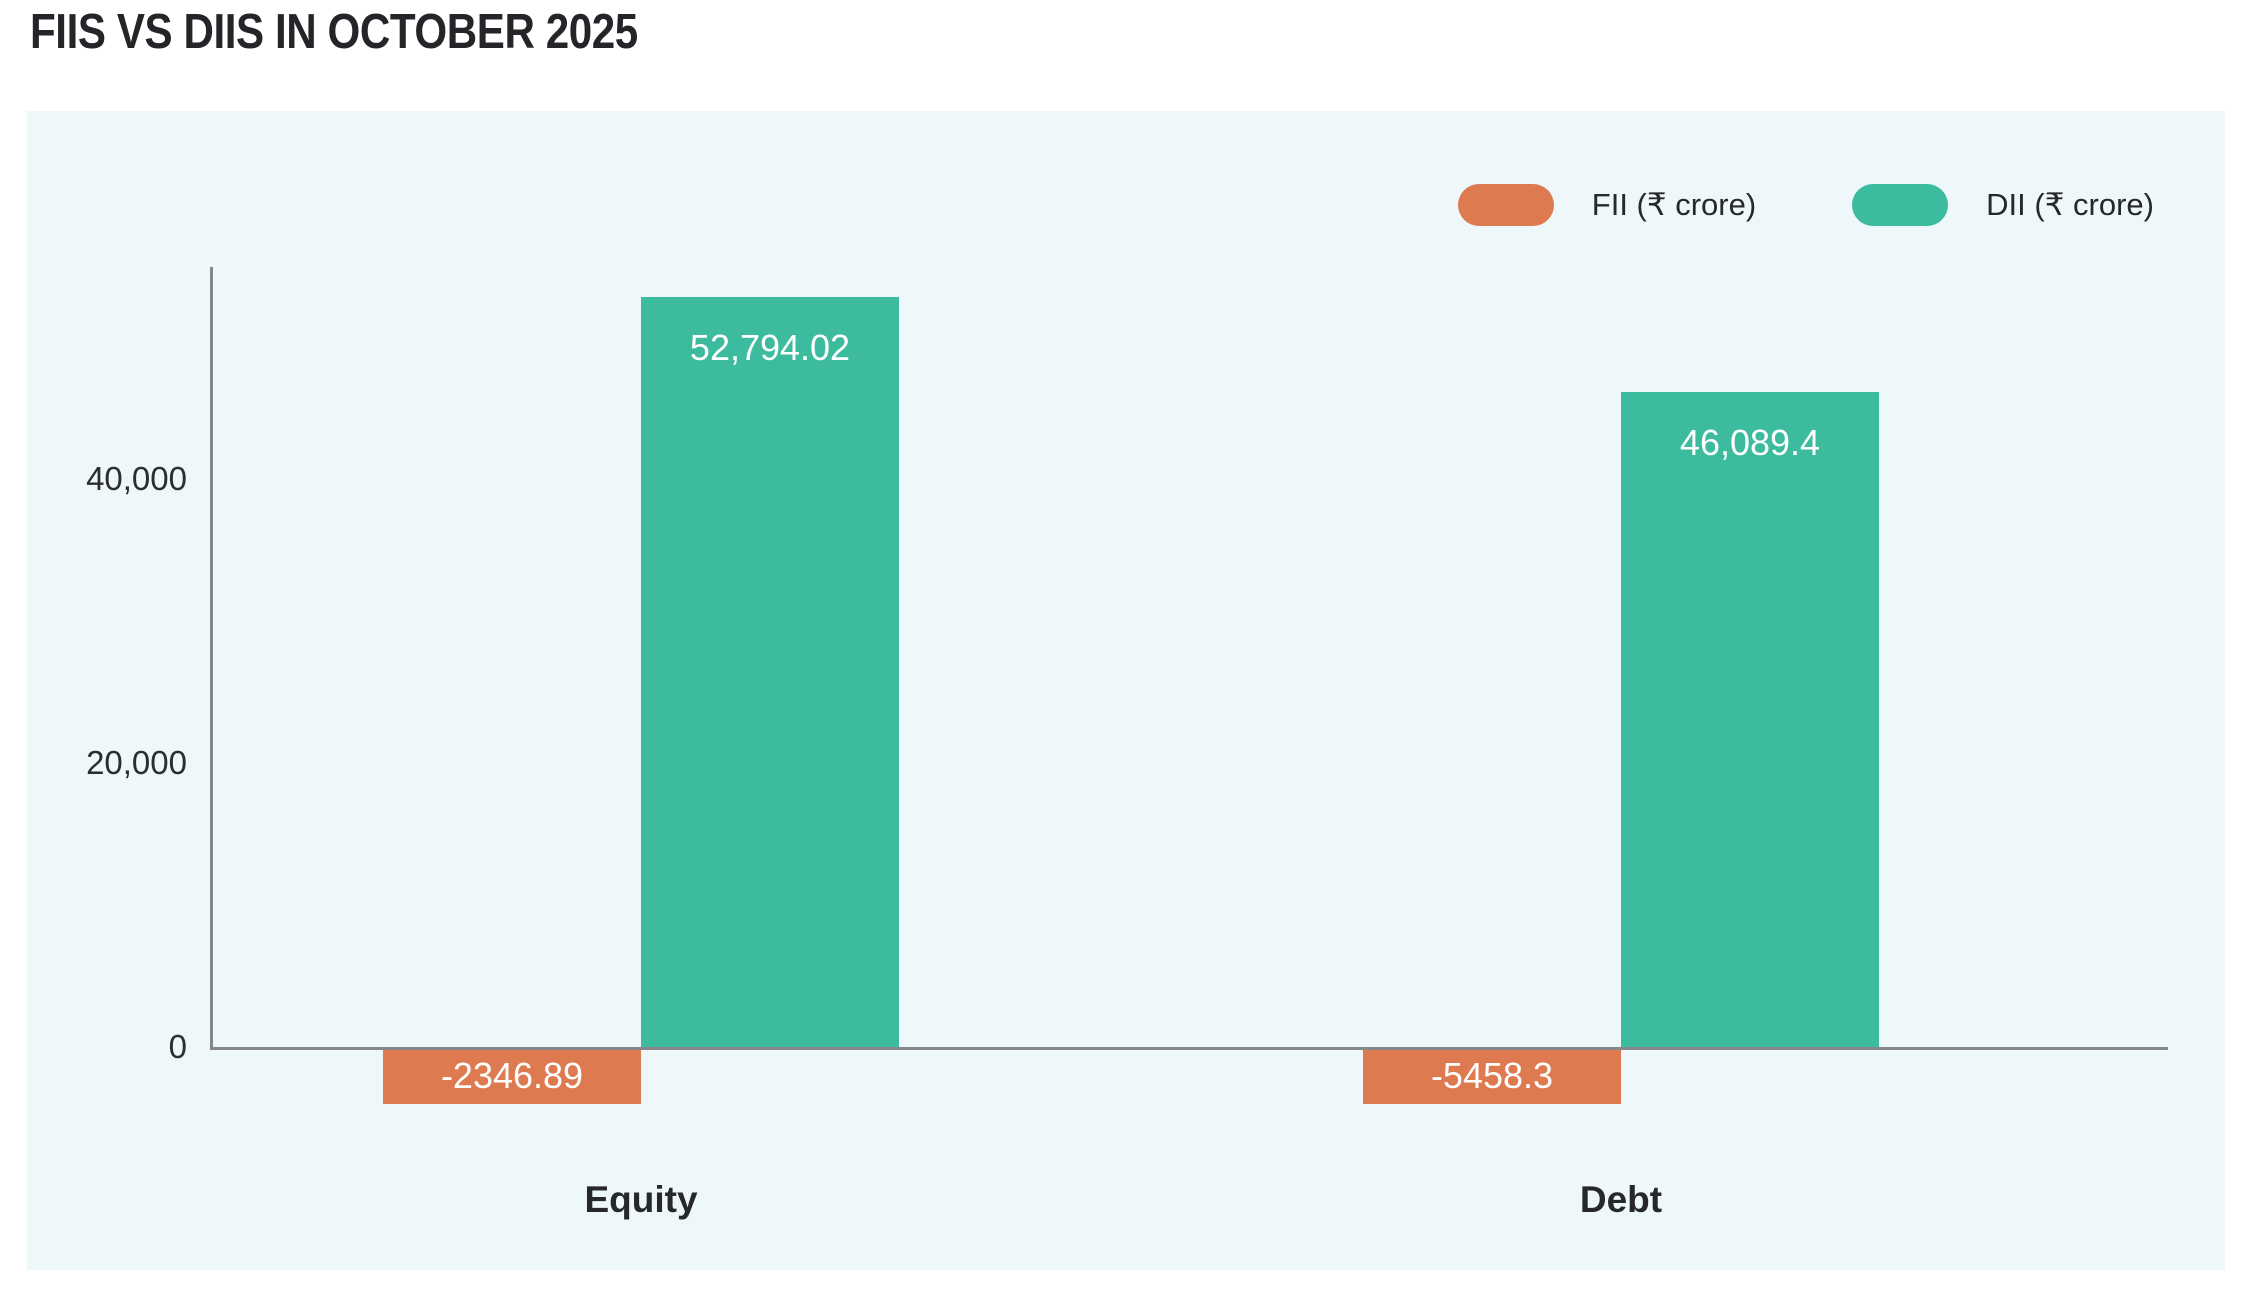 Image resolution: width=2250 pixels, height=1295 pixels. Describe the element at coordinates (2070, 204) in the screenshot. I see `dii-legend-label: DII (₹ crore)` at that location.